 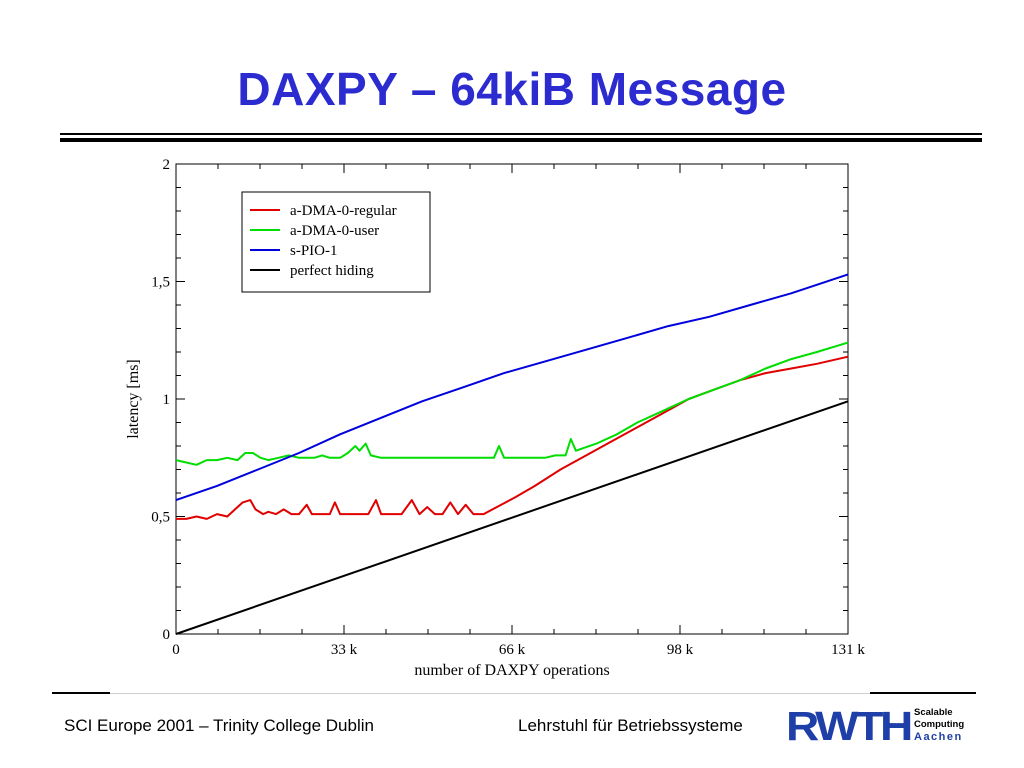 I want to click on footer-department: Lehrstuhl für Betriebssysteme, so click(x=630, y=725).